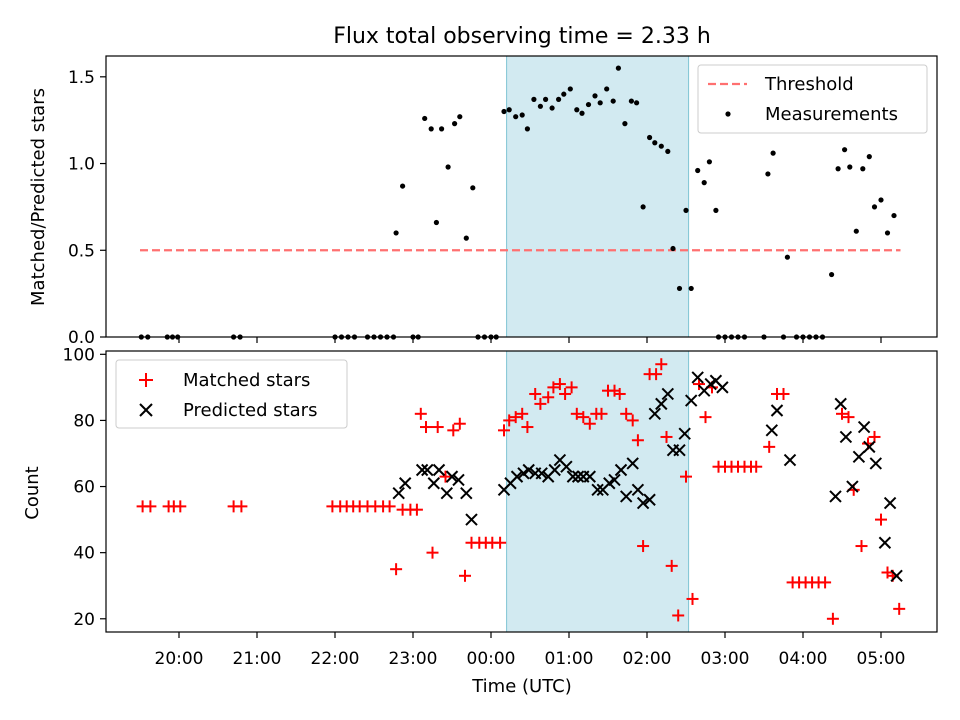 The image size is (960, 720). What do you see at coordinates (179, 659) in the screenshot?
I see `x-tick-label: 20:00` at bounding box center [179, 659].